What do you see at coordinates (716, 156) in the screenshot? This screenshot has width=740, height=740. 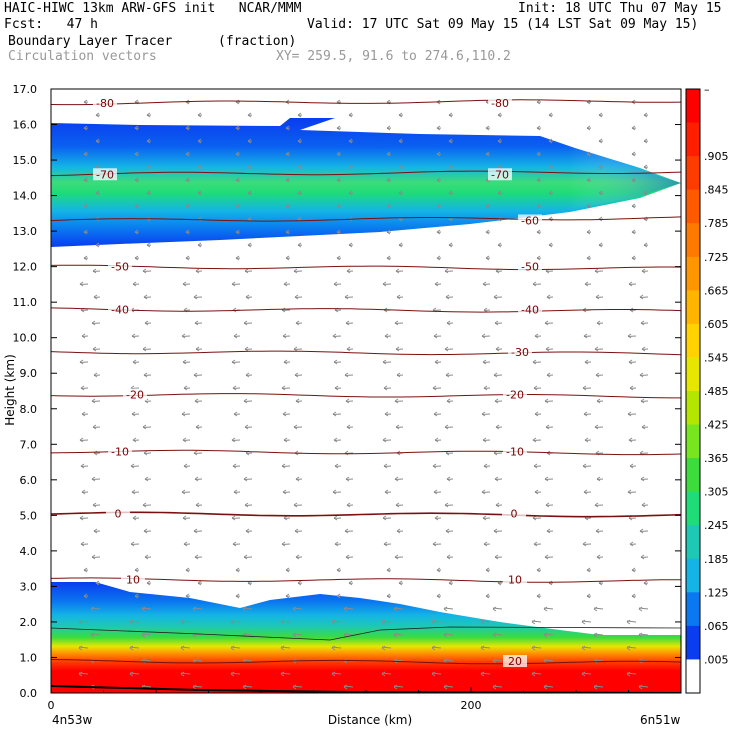 I see `colorbar-label: .905` at bounding box center [716, 156].